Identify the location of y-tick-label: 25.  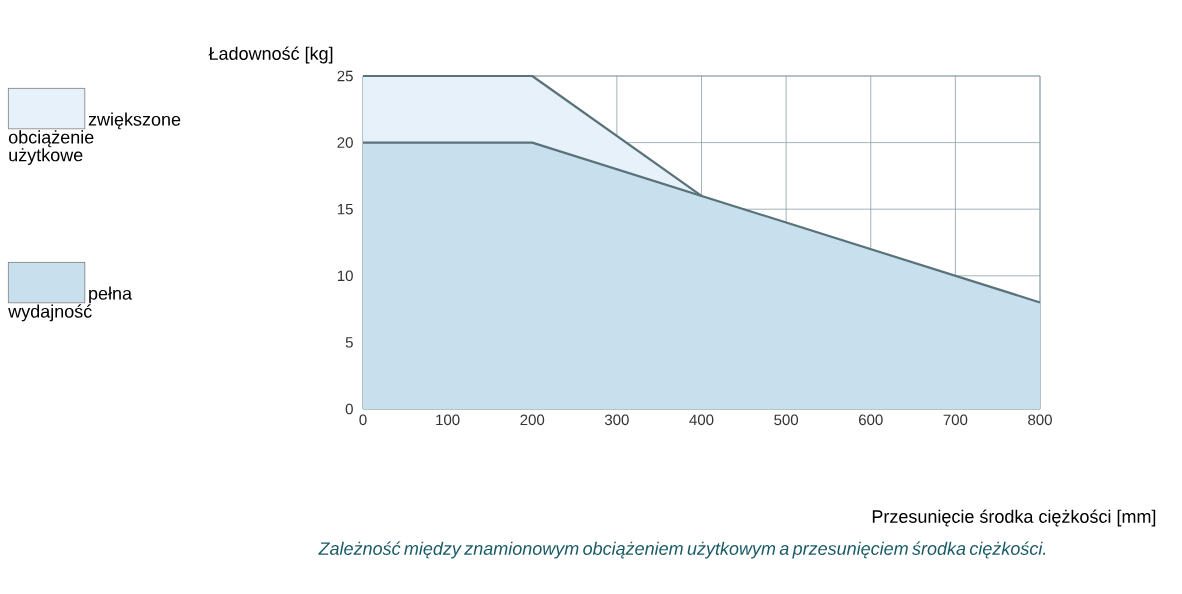
(345, 76).